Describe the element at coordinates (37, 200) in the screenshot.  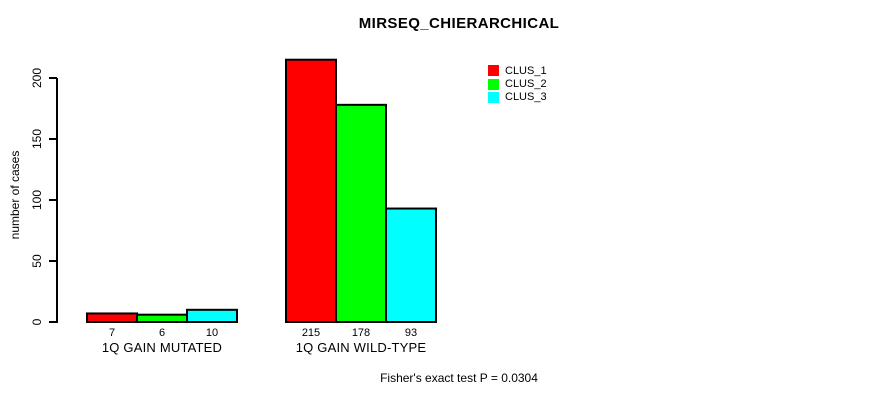
I see `y-axis-tick-label: 100` at that location.